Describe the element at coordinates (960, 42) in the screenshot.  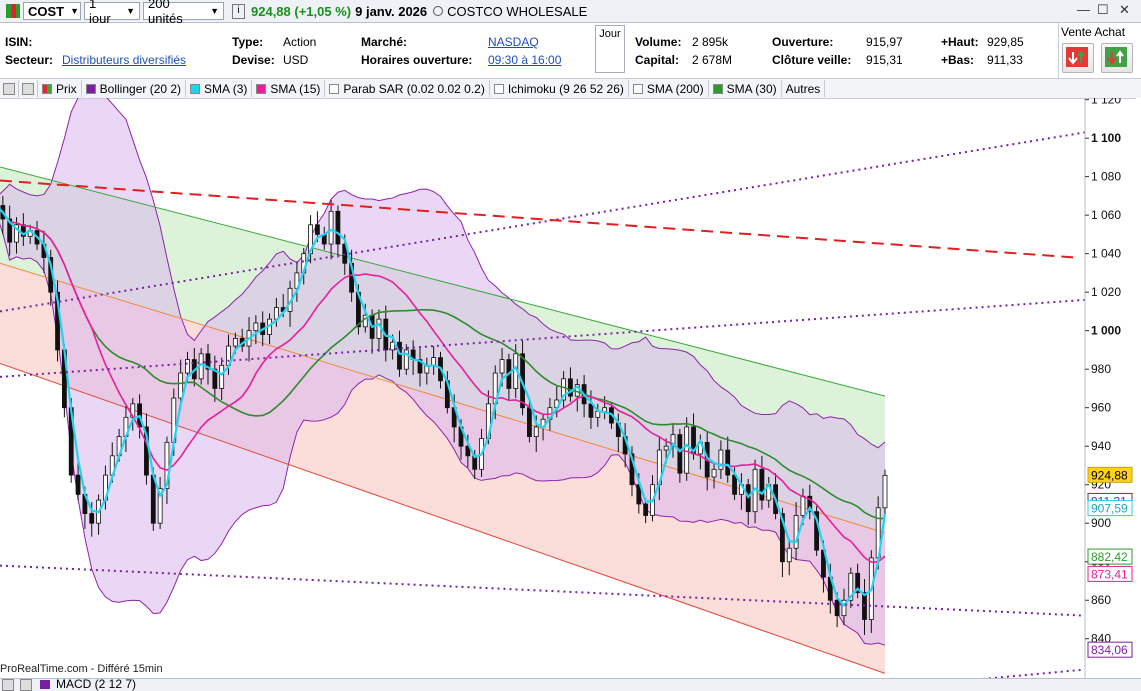
I see `haut-label: +Haut:` at that location.